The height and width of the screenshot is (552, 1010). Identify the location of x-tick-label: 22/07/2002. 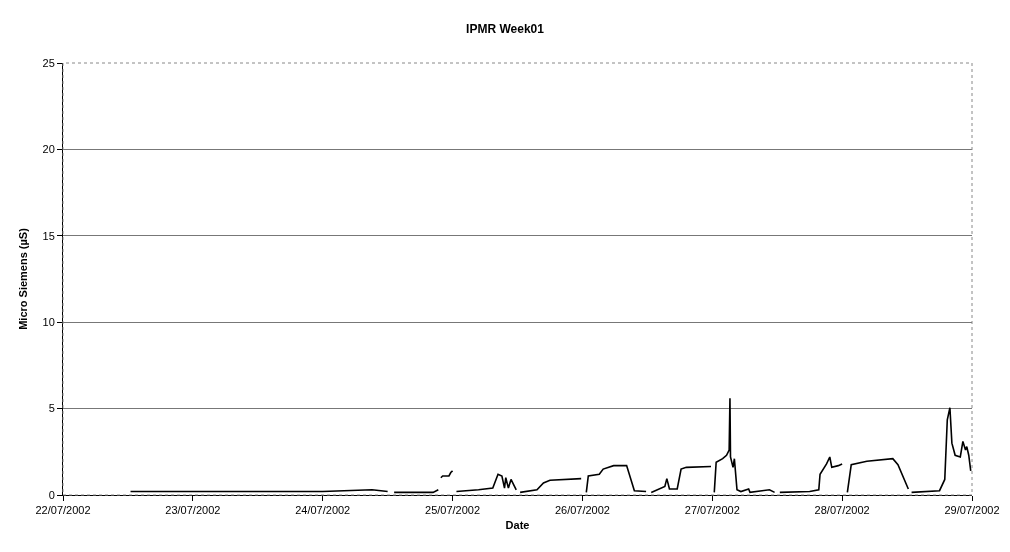
(63, 510).